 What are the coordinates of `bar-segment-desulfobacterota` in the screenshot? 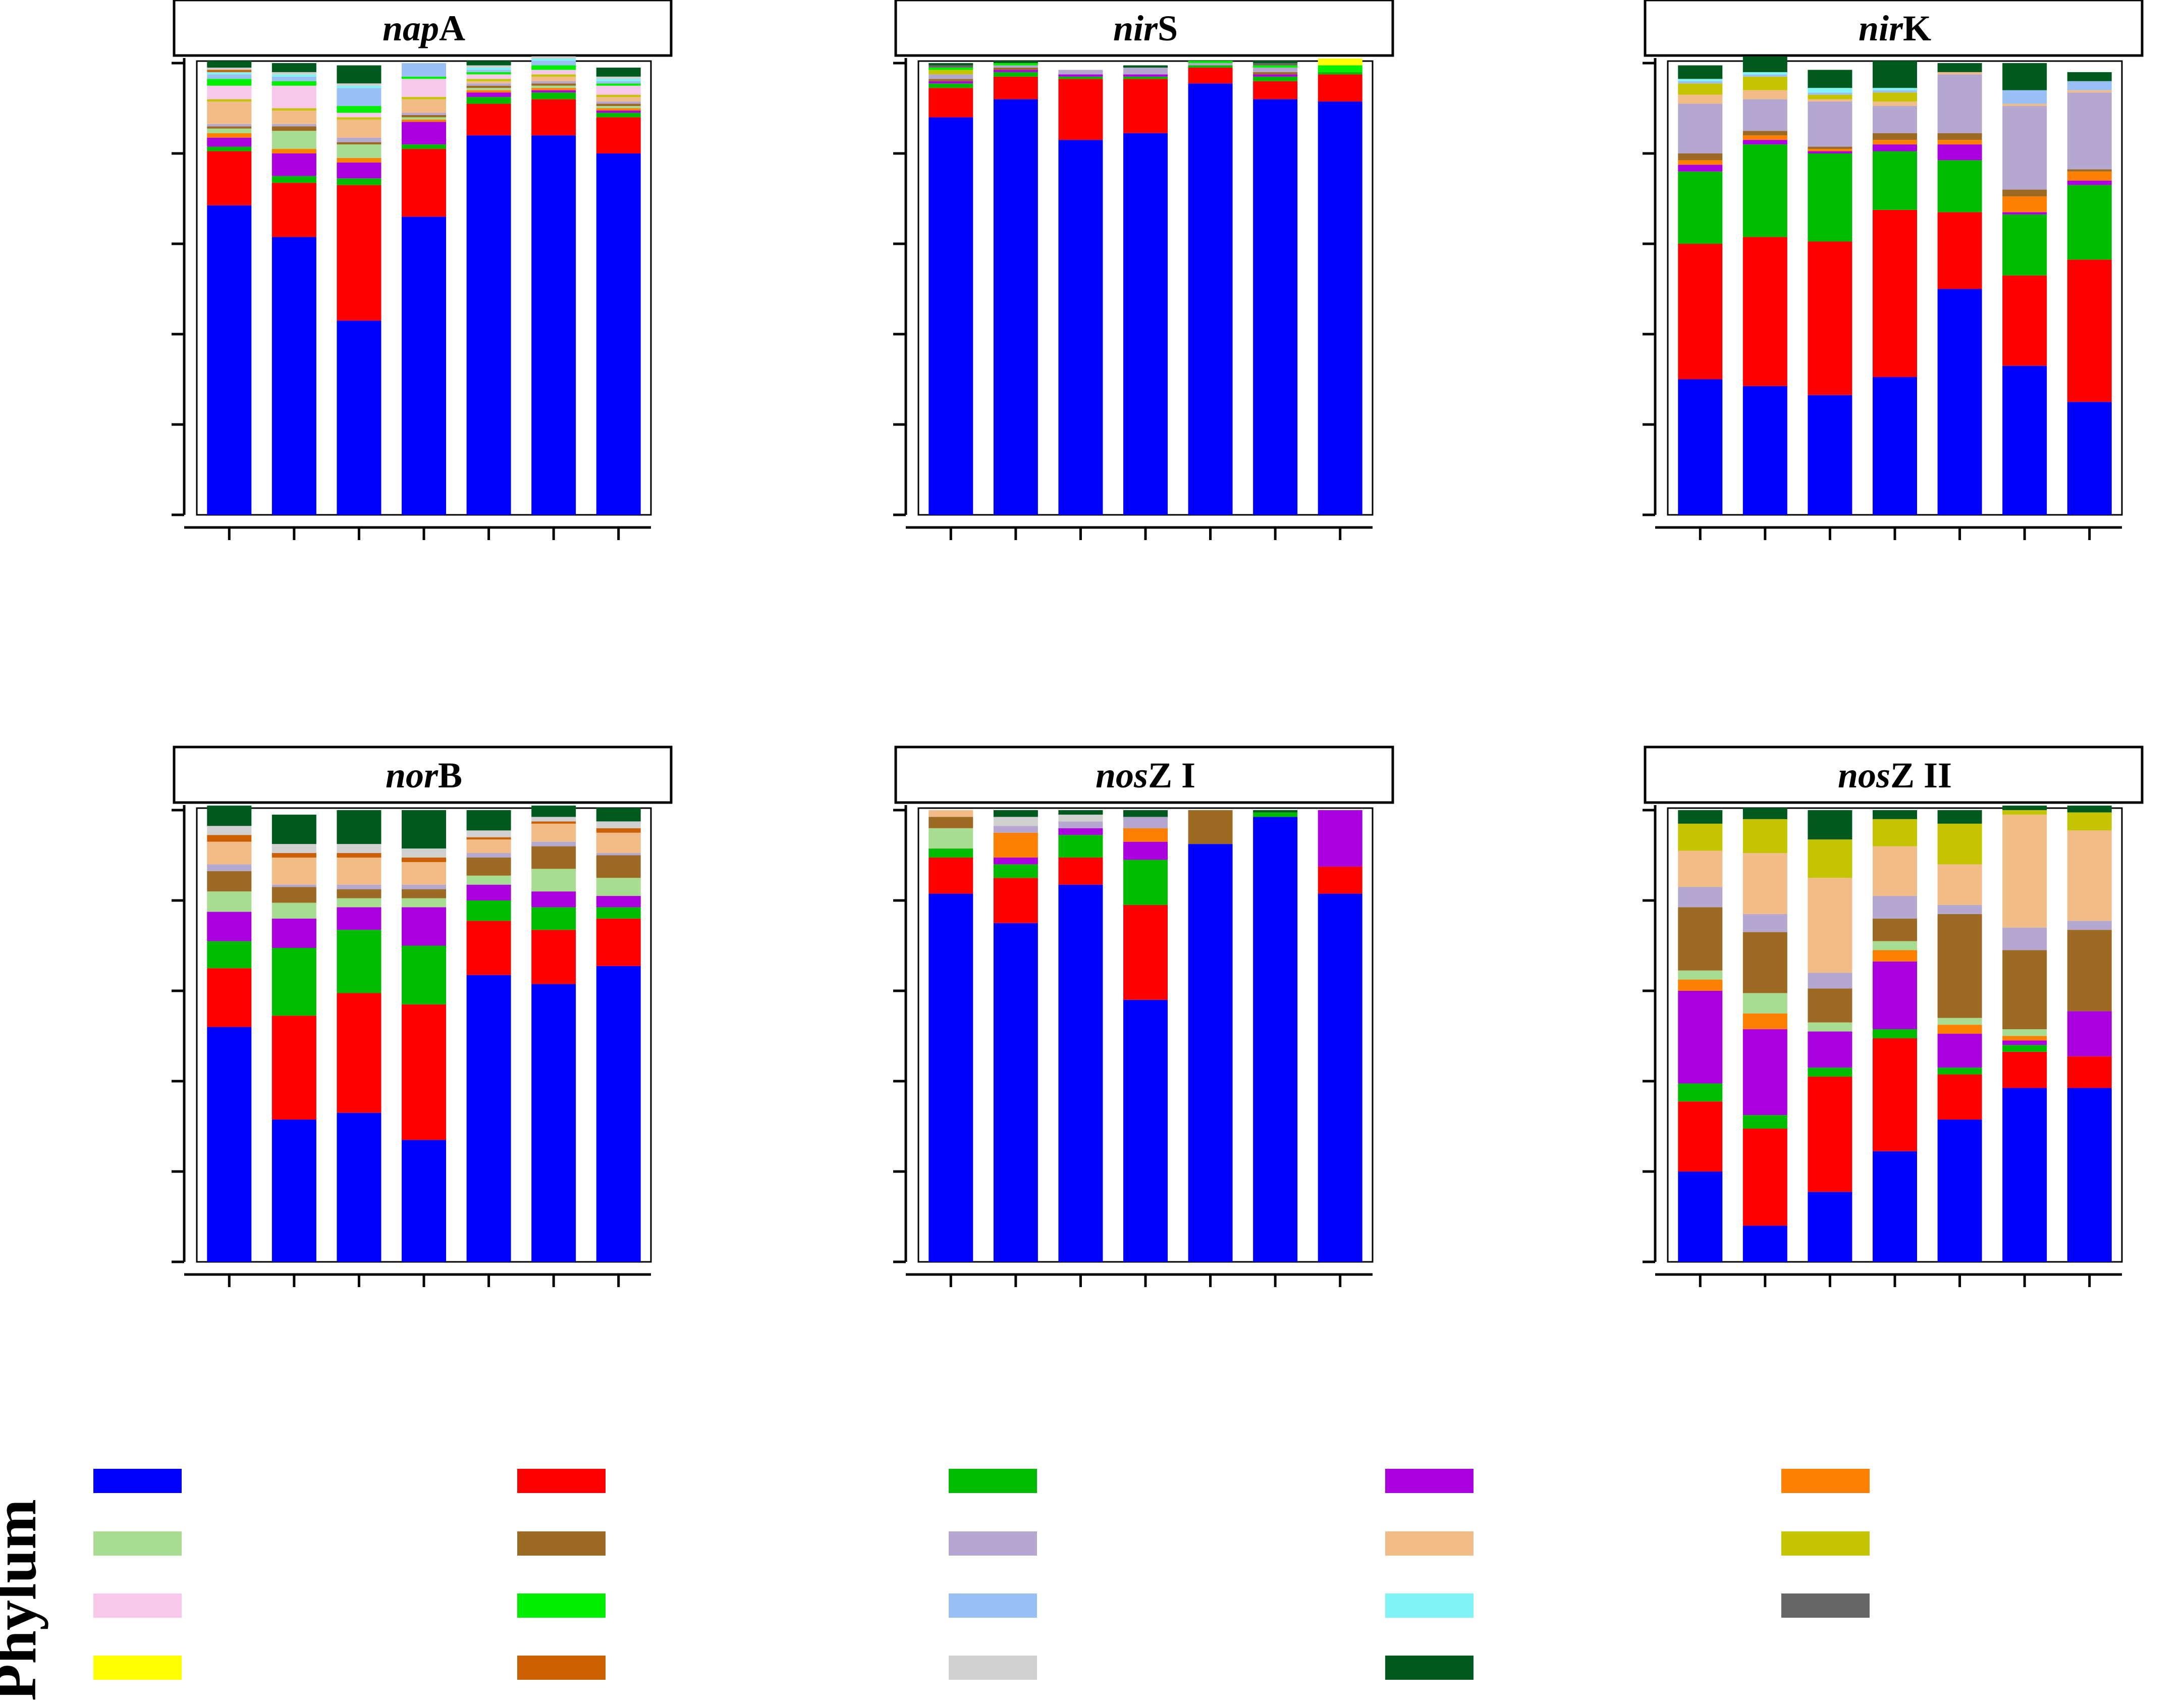 It's located at (488, 76).